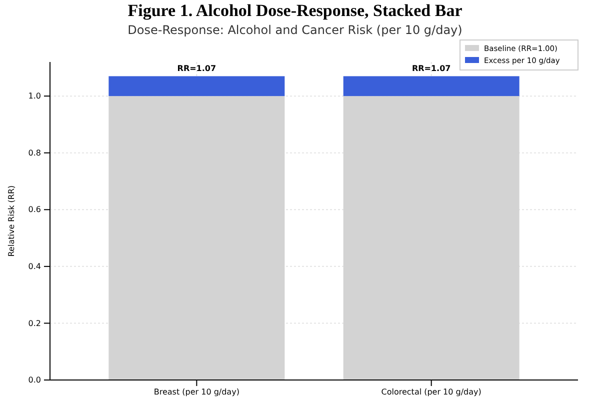 This screenshot has width=590, height=400. Describe the element at coordinates (34, 323) in the screenshot. I see `y-tick-label: 0.2` at that location.